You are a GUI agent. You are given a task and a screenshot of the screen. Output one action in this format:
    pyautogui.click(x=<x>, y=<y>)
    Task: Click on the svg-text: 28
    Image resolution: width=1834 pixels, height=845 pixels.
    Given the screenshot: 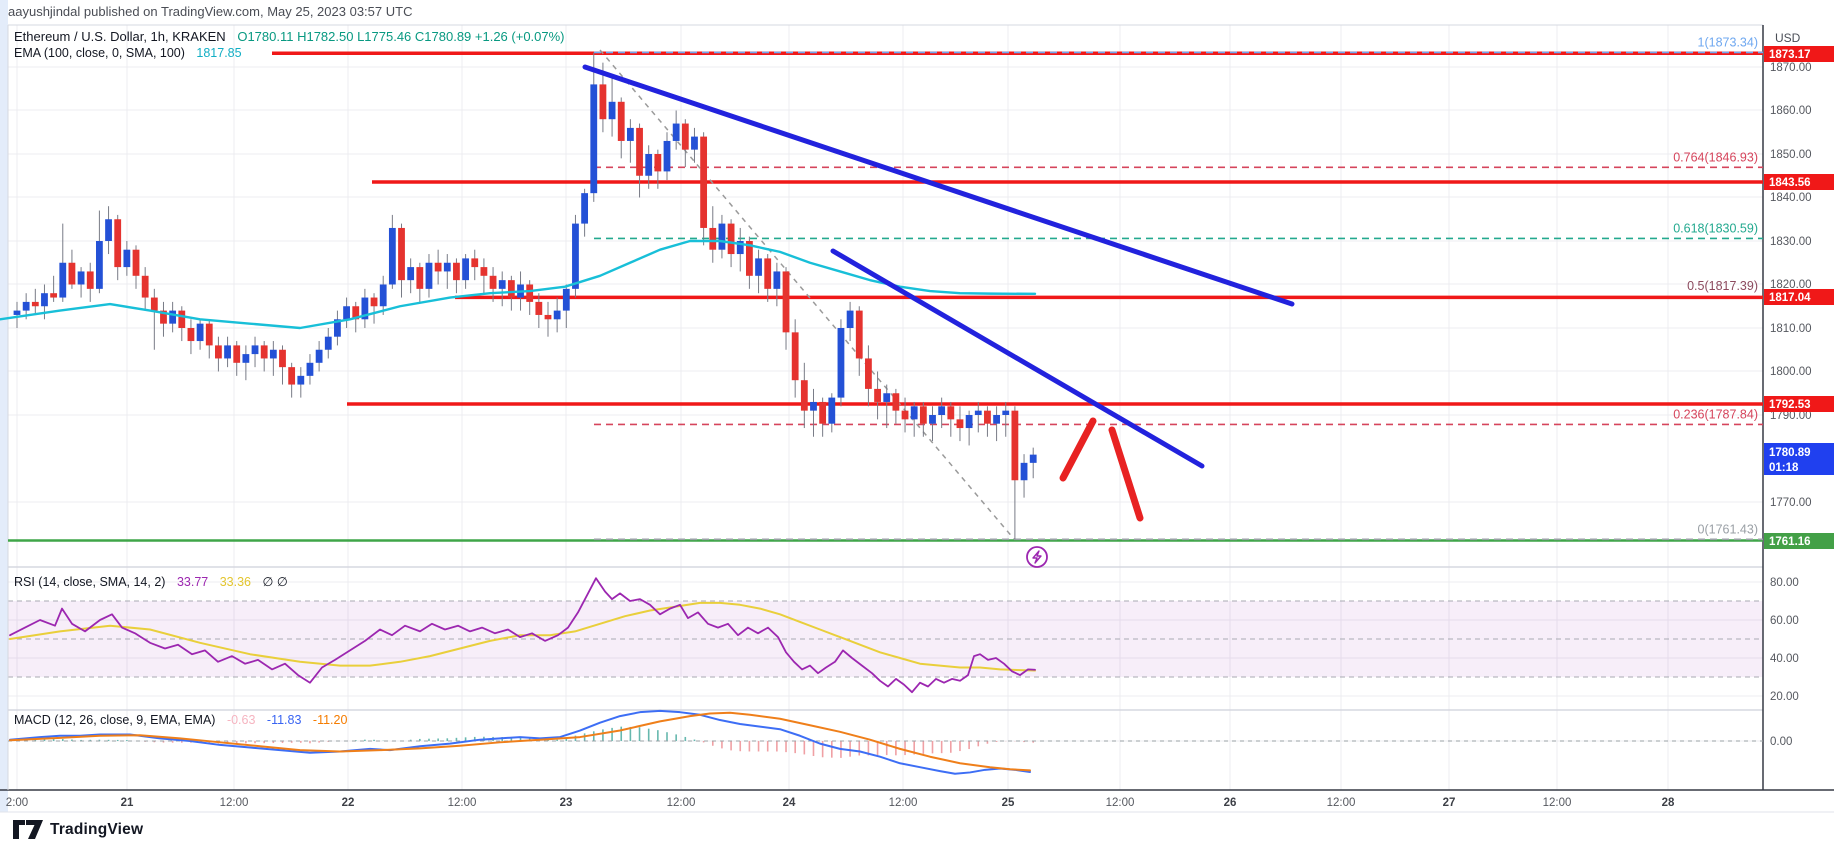 What is the action you would take?
    pyautogui.click(x=1668, y=803)
    